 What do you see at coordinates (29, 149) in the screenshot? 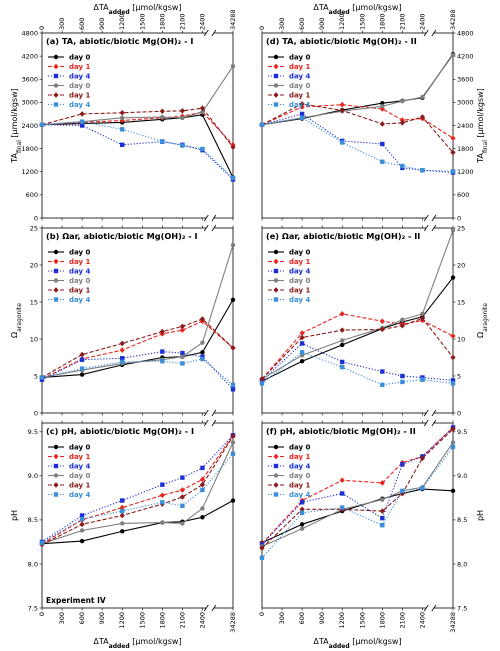
I see `y-tick-label: 1800` at bounding box center [29, 149].